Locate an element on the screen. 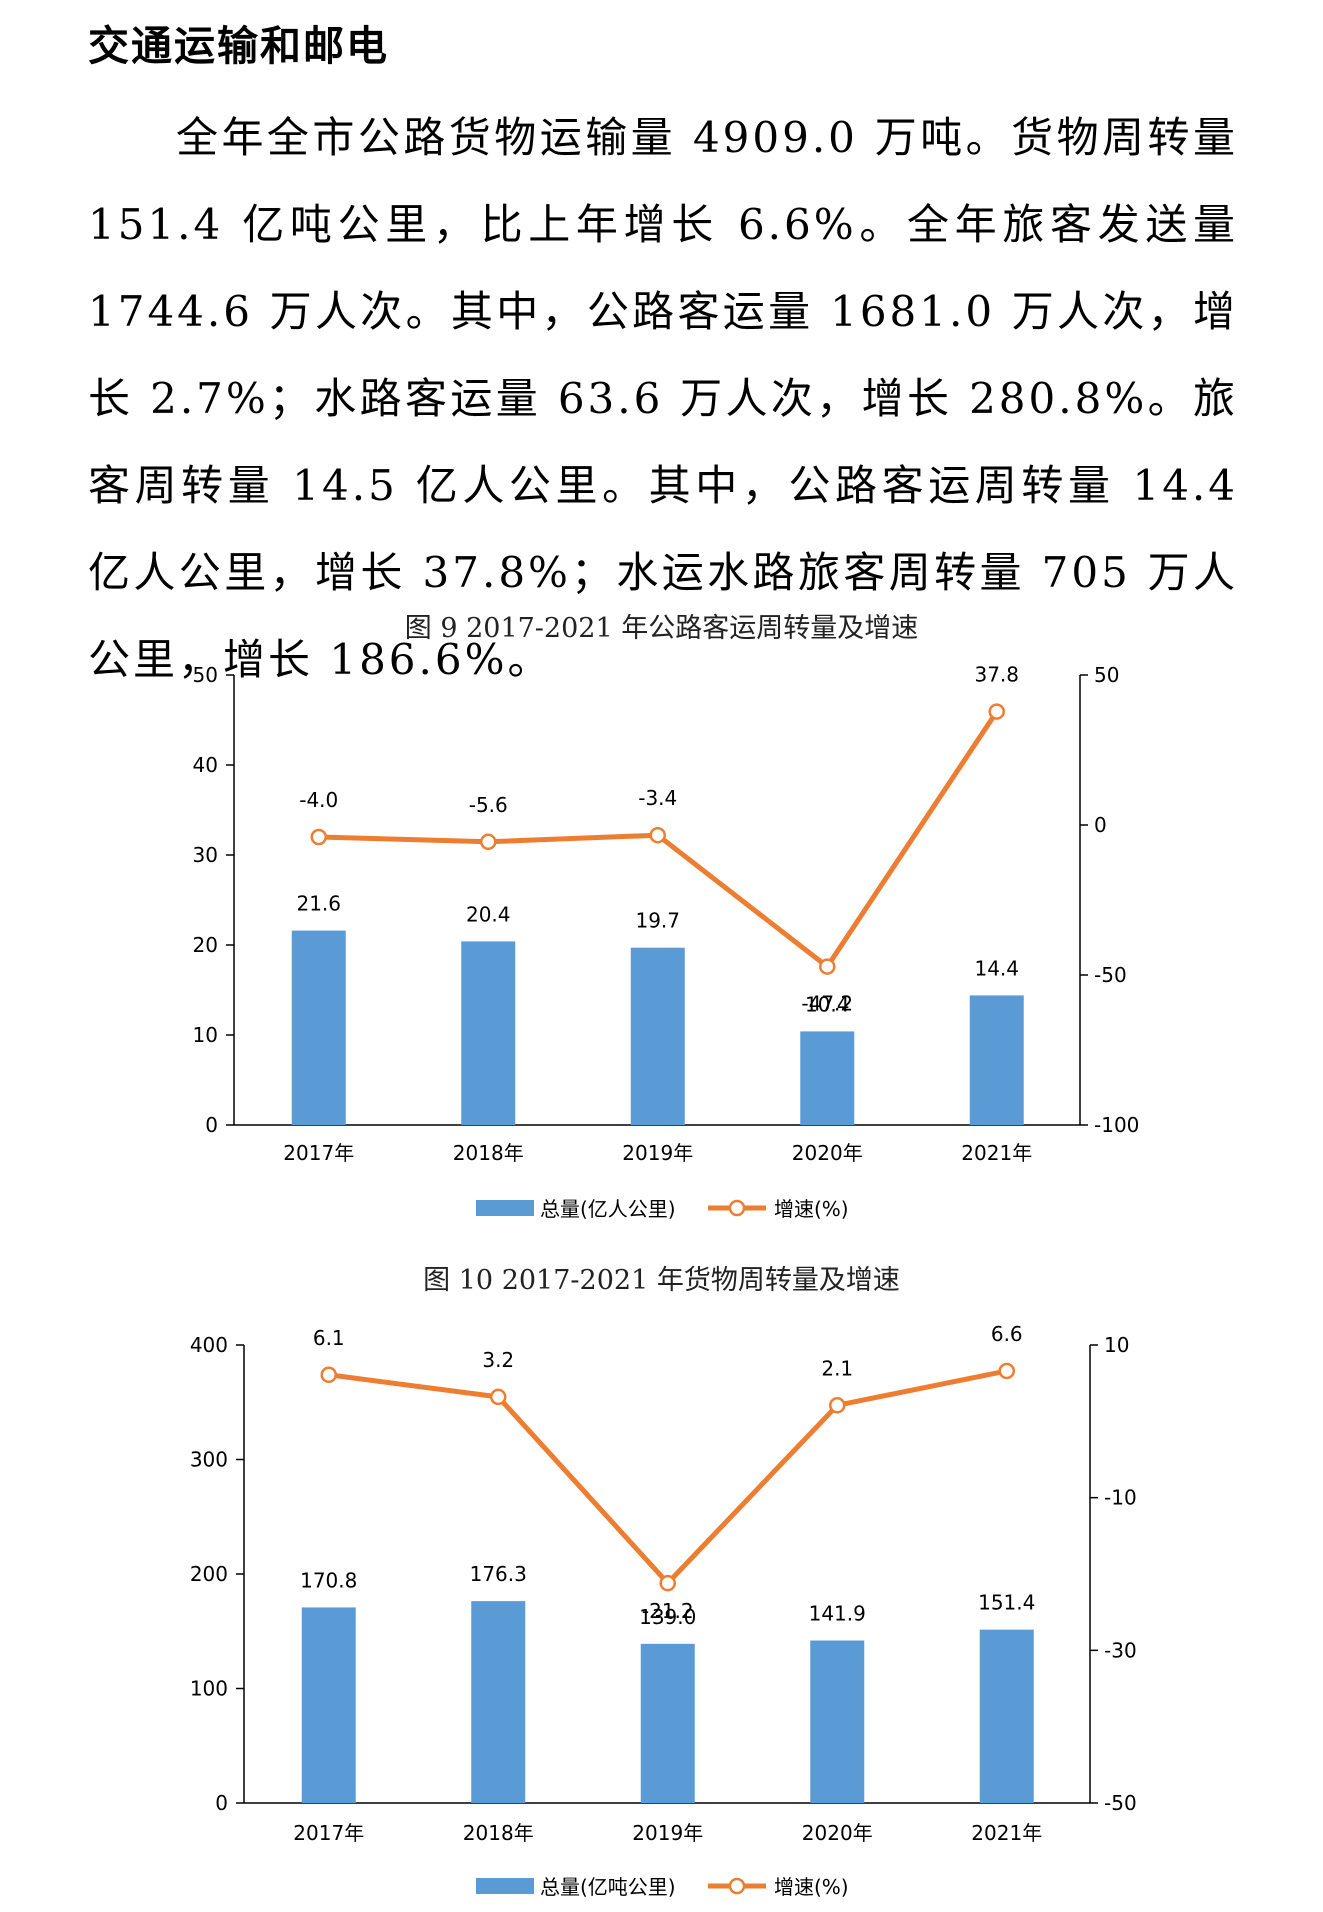  growth-value-label: 37.8 is located at coordinates (996, 675).